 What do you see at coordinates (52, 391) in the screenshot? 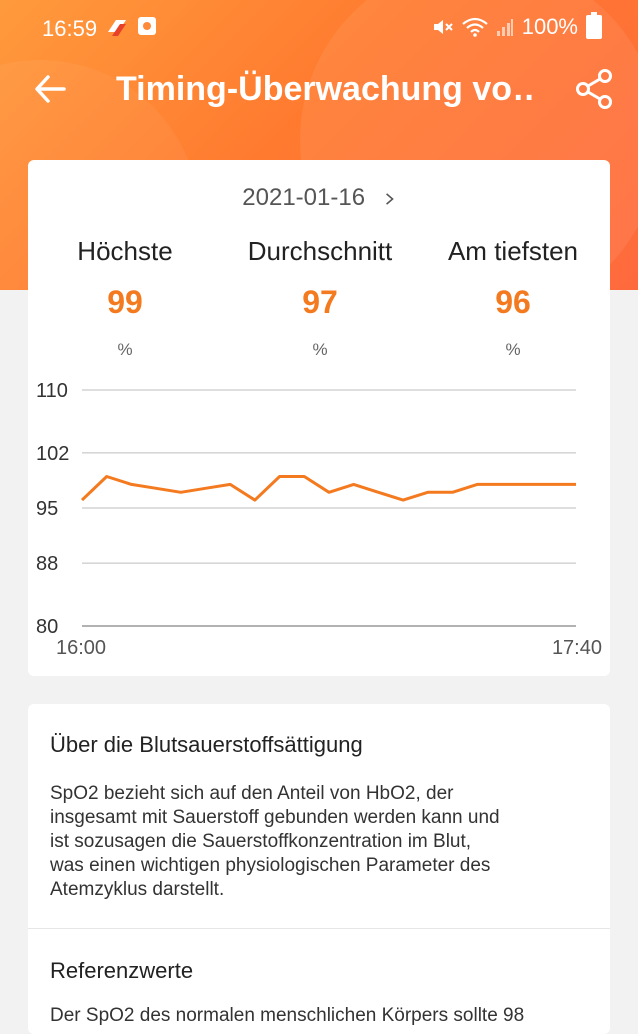
I see `y-tick-label: 110` at bounding box center [52, 391].